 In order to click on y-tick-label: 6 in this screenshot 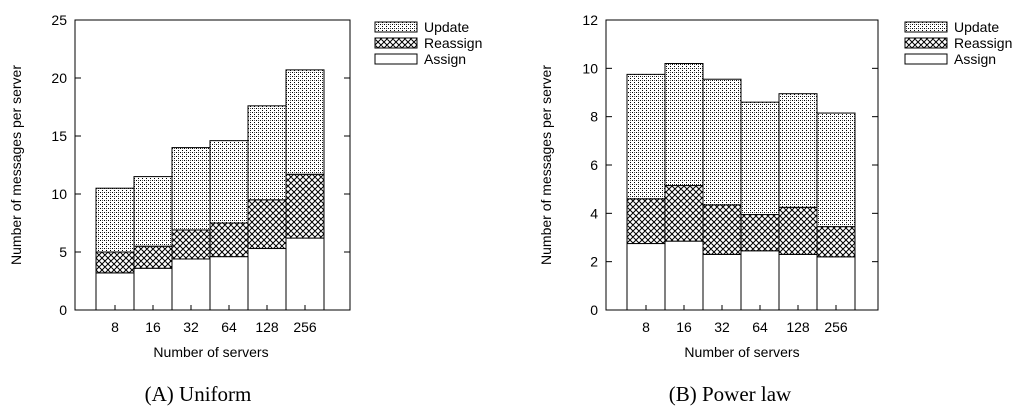, I will do `click(594, 165)`.